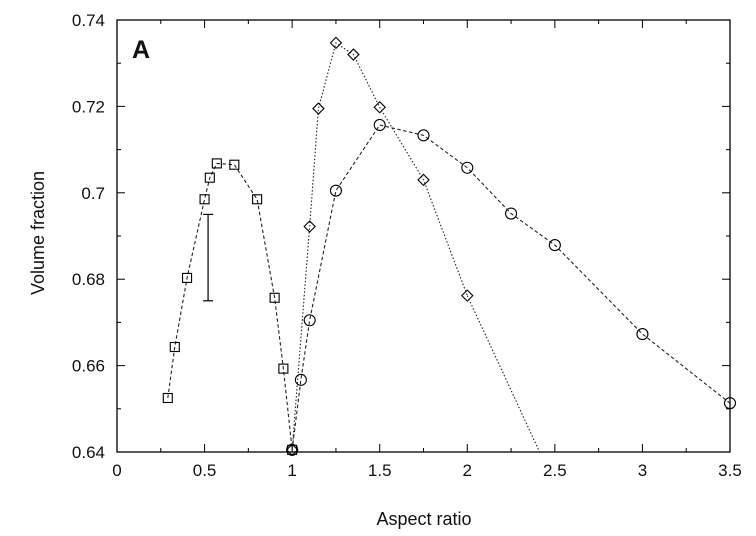  Describe the element at coordinates (38, 233) in the screenshot. I see `y-axis-label: Volume fraction` at that location.